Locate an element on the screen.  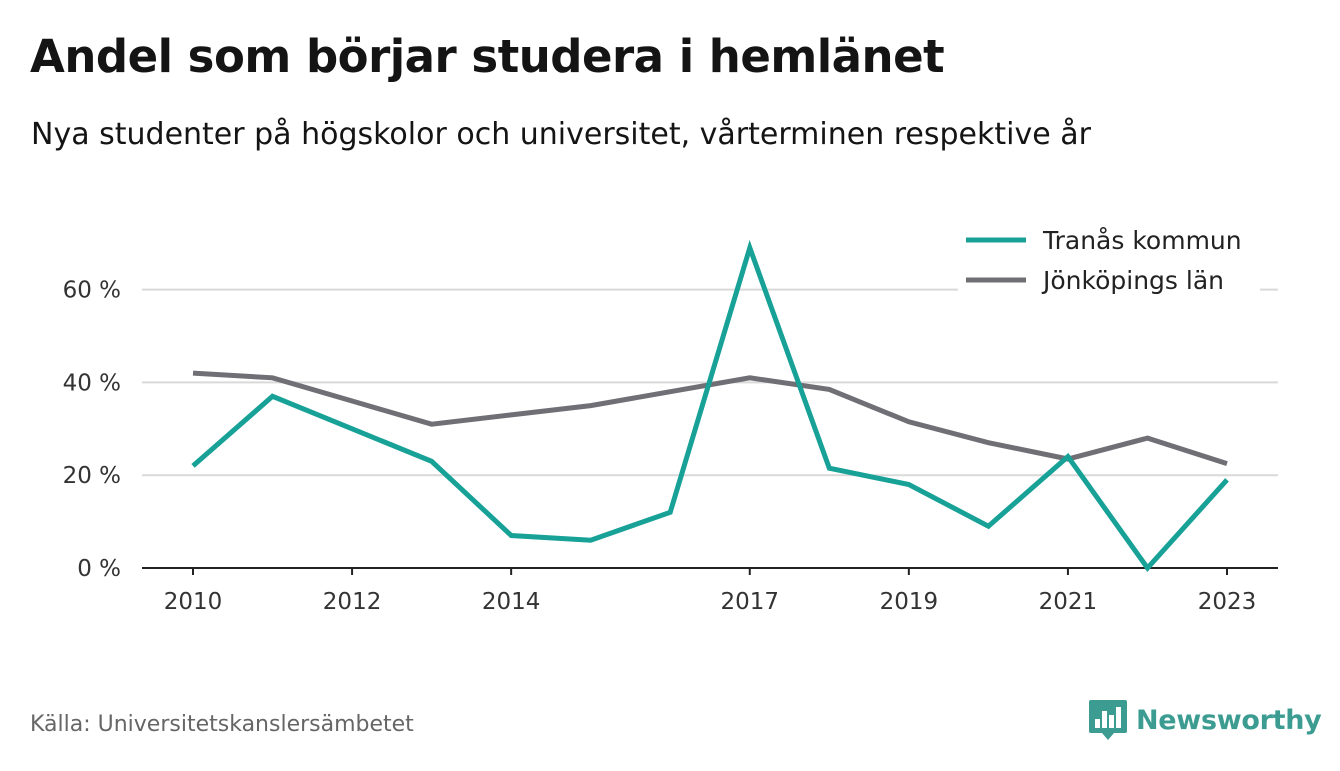
legend-background is located at coordinates (1109, 258).